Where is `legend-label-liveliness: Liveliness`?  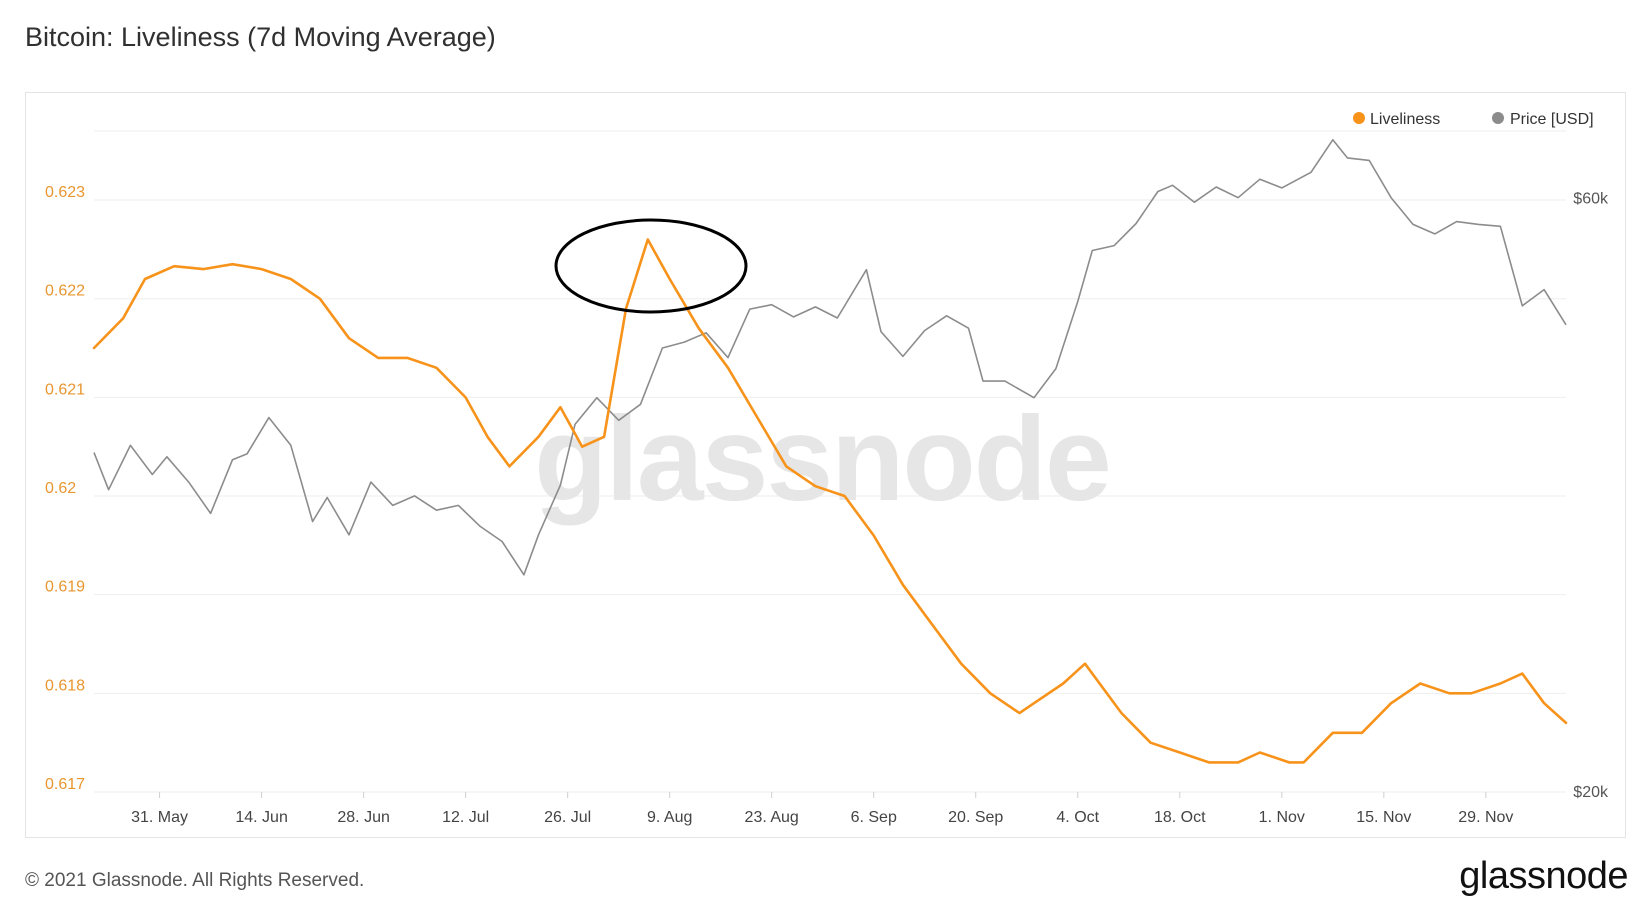
legend-label-liveliness: Liveliness is located at coordinates (1405, 119).